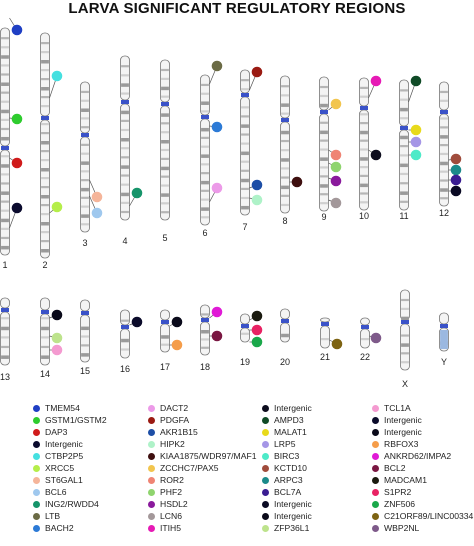 The height and width of the screenshot is (546, 474). Describe the element at coordinates (60, 468) in the screenshot. I see `legend-label: XRCC5` at that location.